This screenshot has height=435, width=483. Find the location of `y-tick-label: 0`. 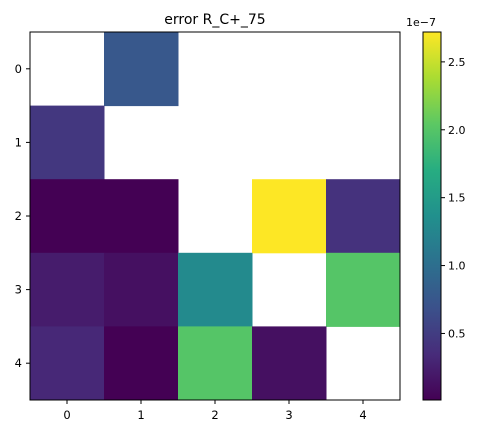

y-tick-label: 0 is located at coordinates (18, 69).